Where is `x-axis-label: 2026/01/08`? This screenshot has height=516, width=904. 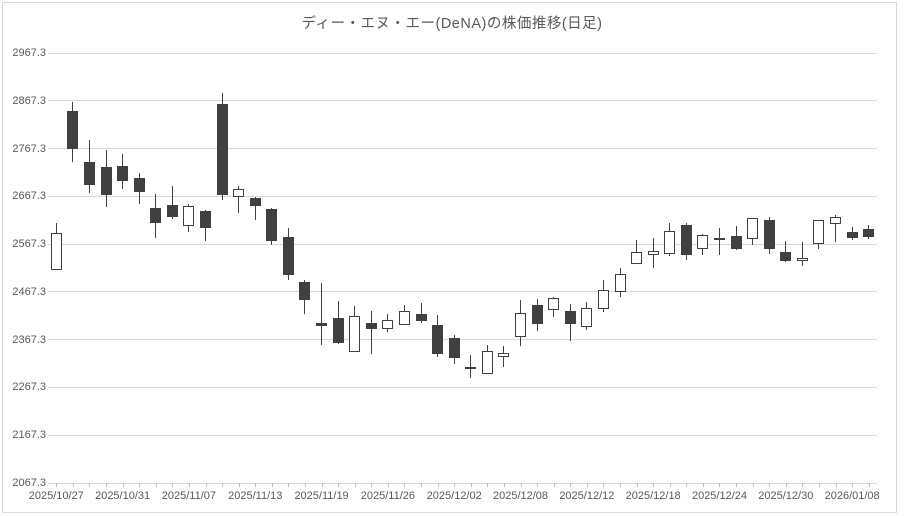
x-axis-label: 2026/01/08 is located at coordinates (852, 496).